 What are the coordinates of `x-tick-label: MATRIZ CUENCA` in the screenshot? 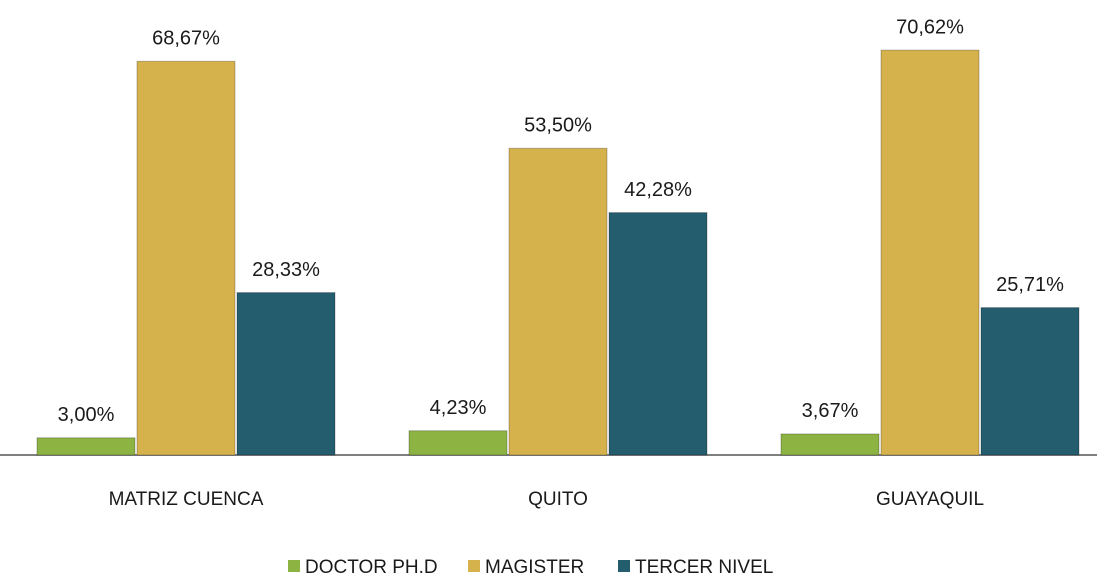 It's located at (186, 499).